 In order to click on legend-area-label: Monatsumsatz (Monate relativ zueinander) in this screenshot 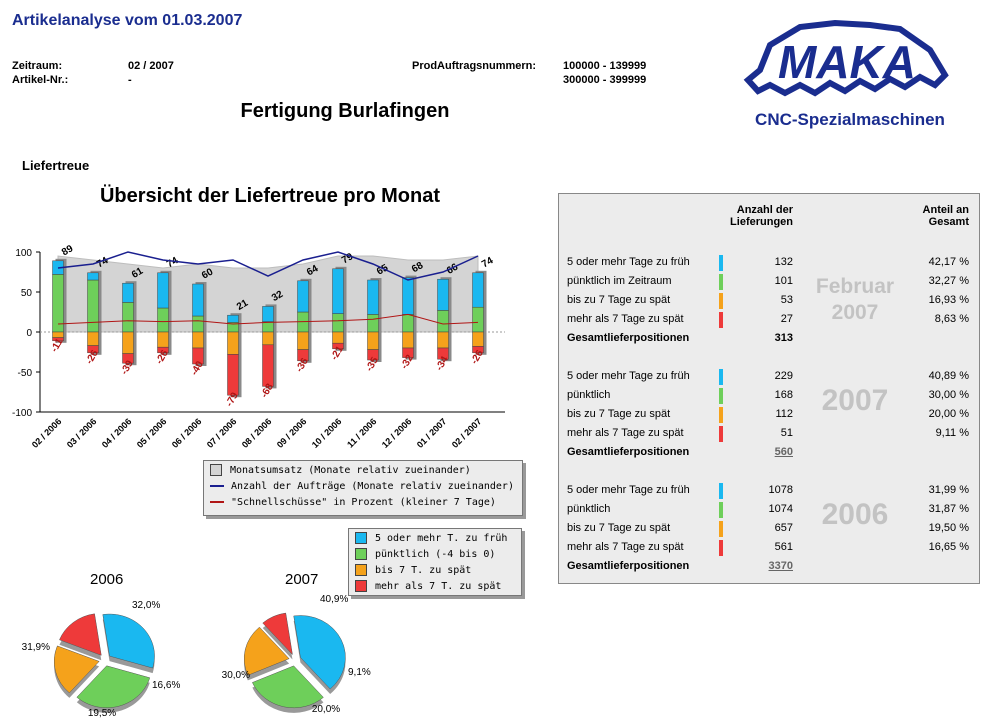, I will do `click(350, 470)`.